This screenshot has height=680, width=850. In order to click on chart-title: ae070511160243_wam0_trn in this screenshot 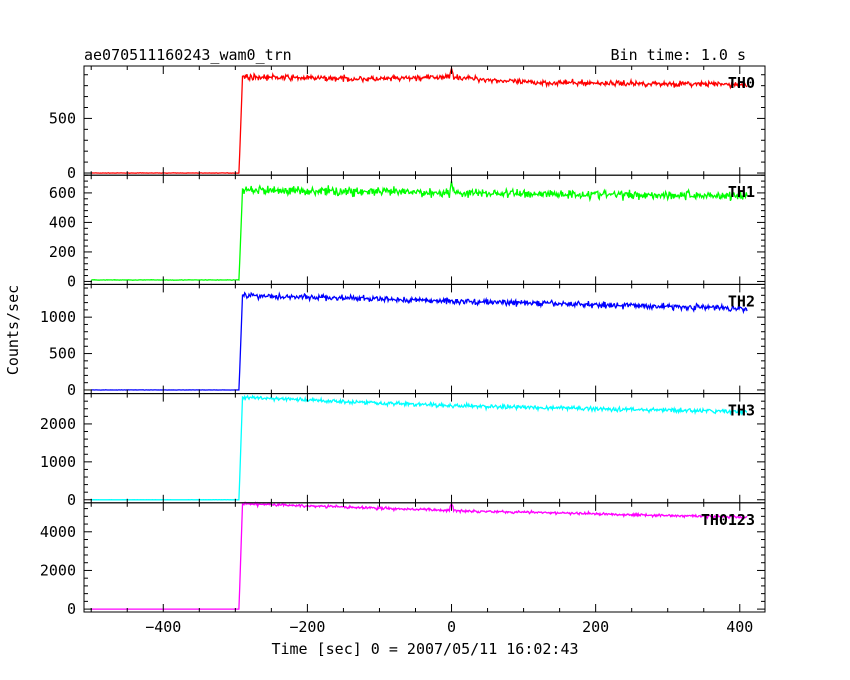, I will do `click(188, 55)`.